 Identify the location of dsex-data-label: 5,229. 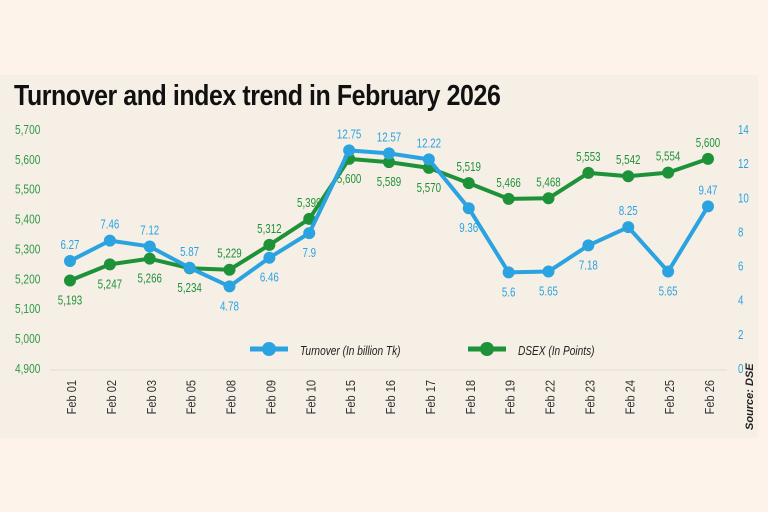
(229, 255).